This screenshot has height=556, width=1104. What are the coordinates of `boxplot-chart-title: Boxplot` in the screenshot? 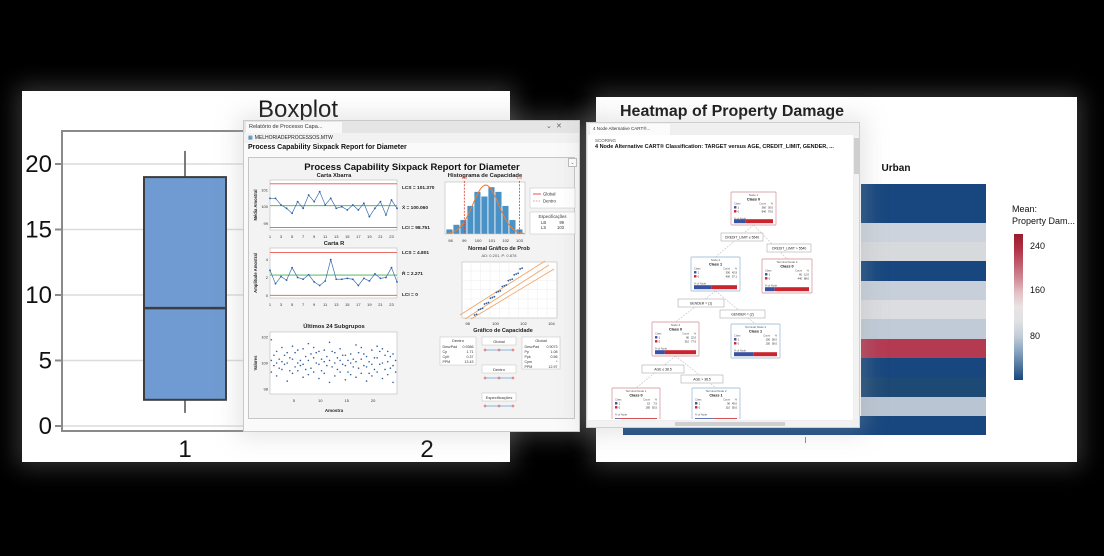 It's located at (298, 109).